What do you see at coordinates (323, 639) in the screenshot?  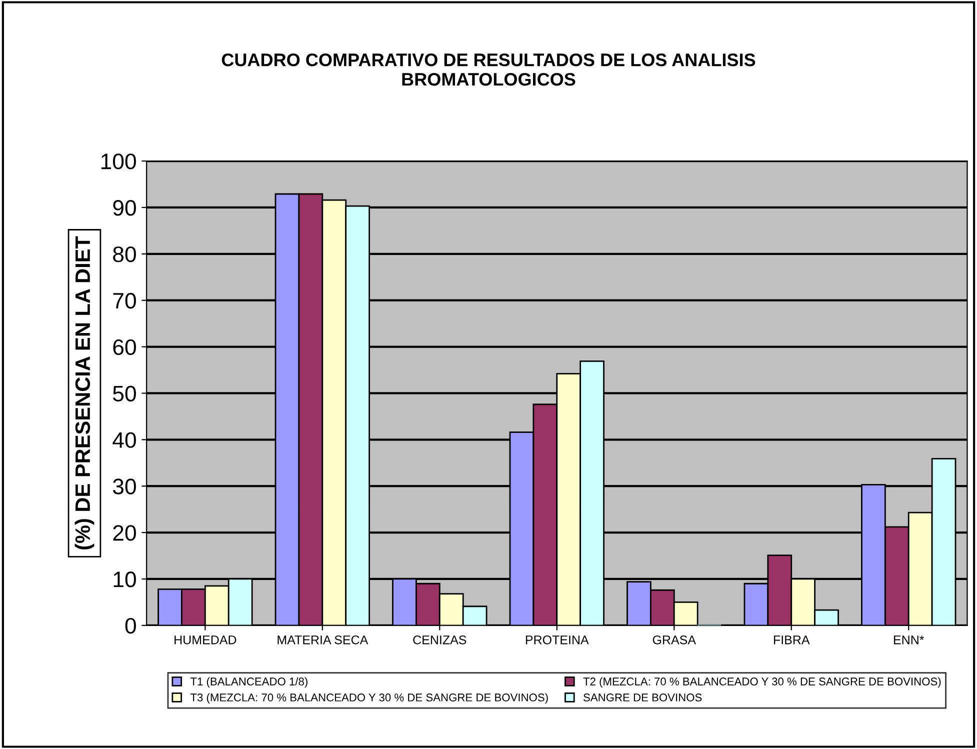 I see `x-tick-label: MATERIA SECA` at bounding box center [323, 639].